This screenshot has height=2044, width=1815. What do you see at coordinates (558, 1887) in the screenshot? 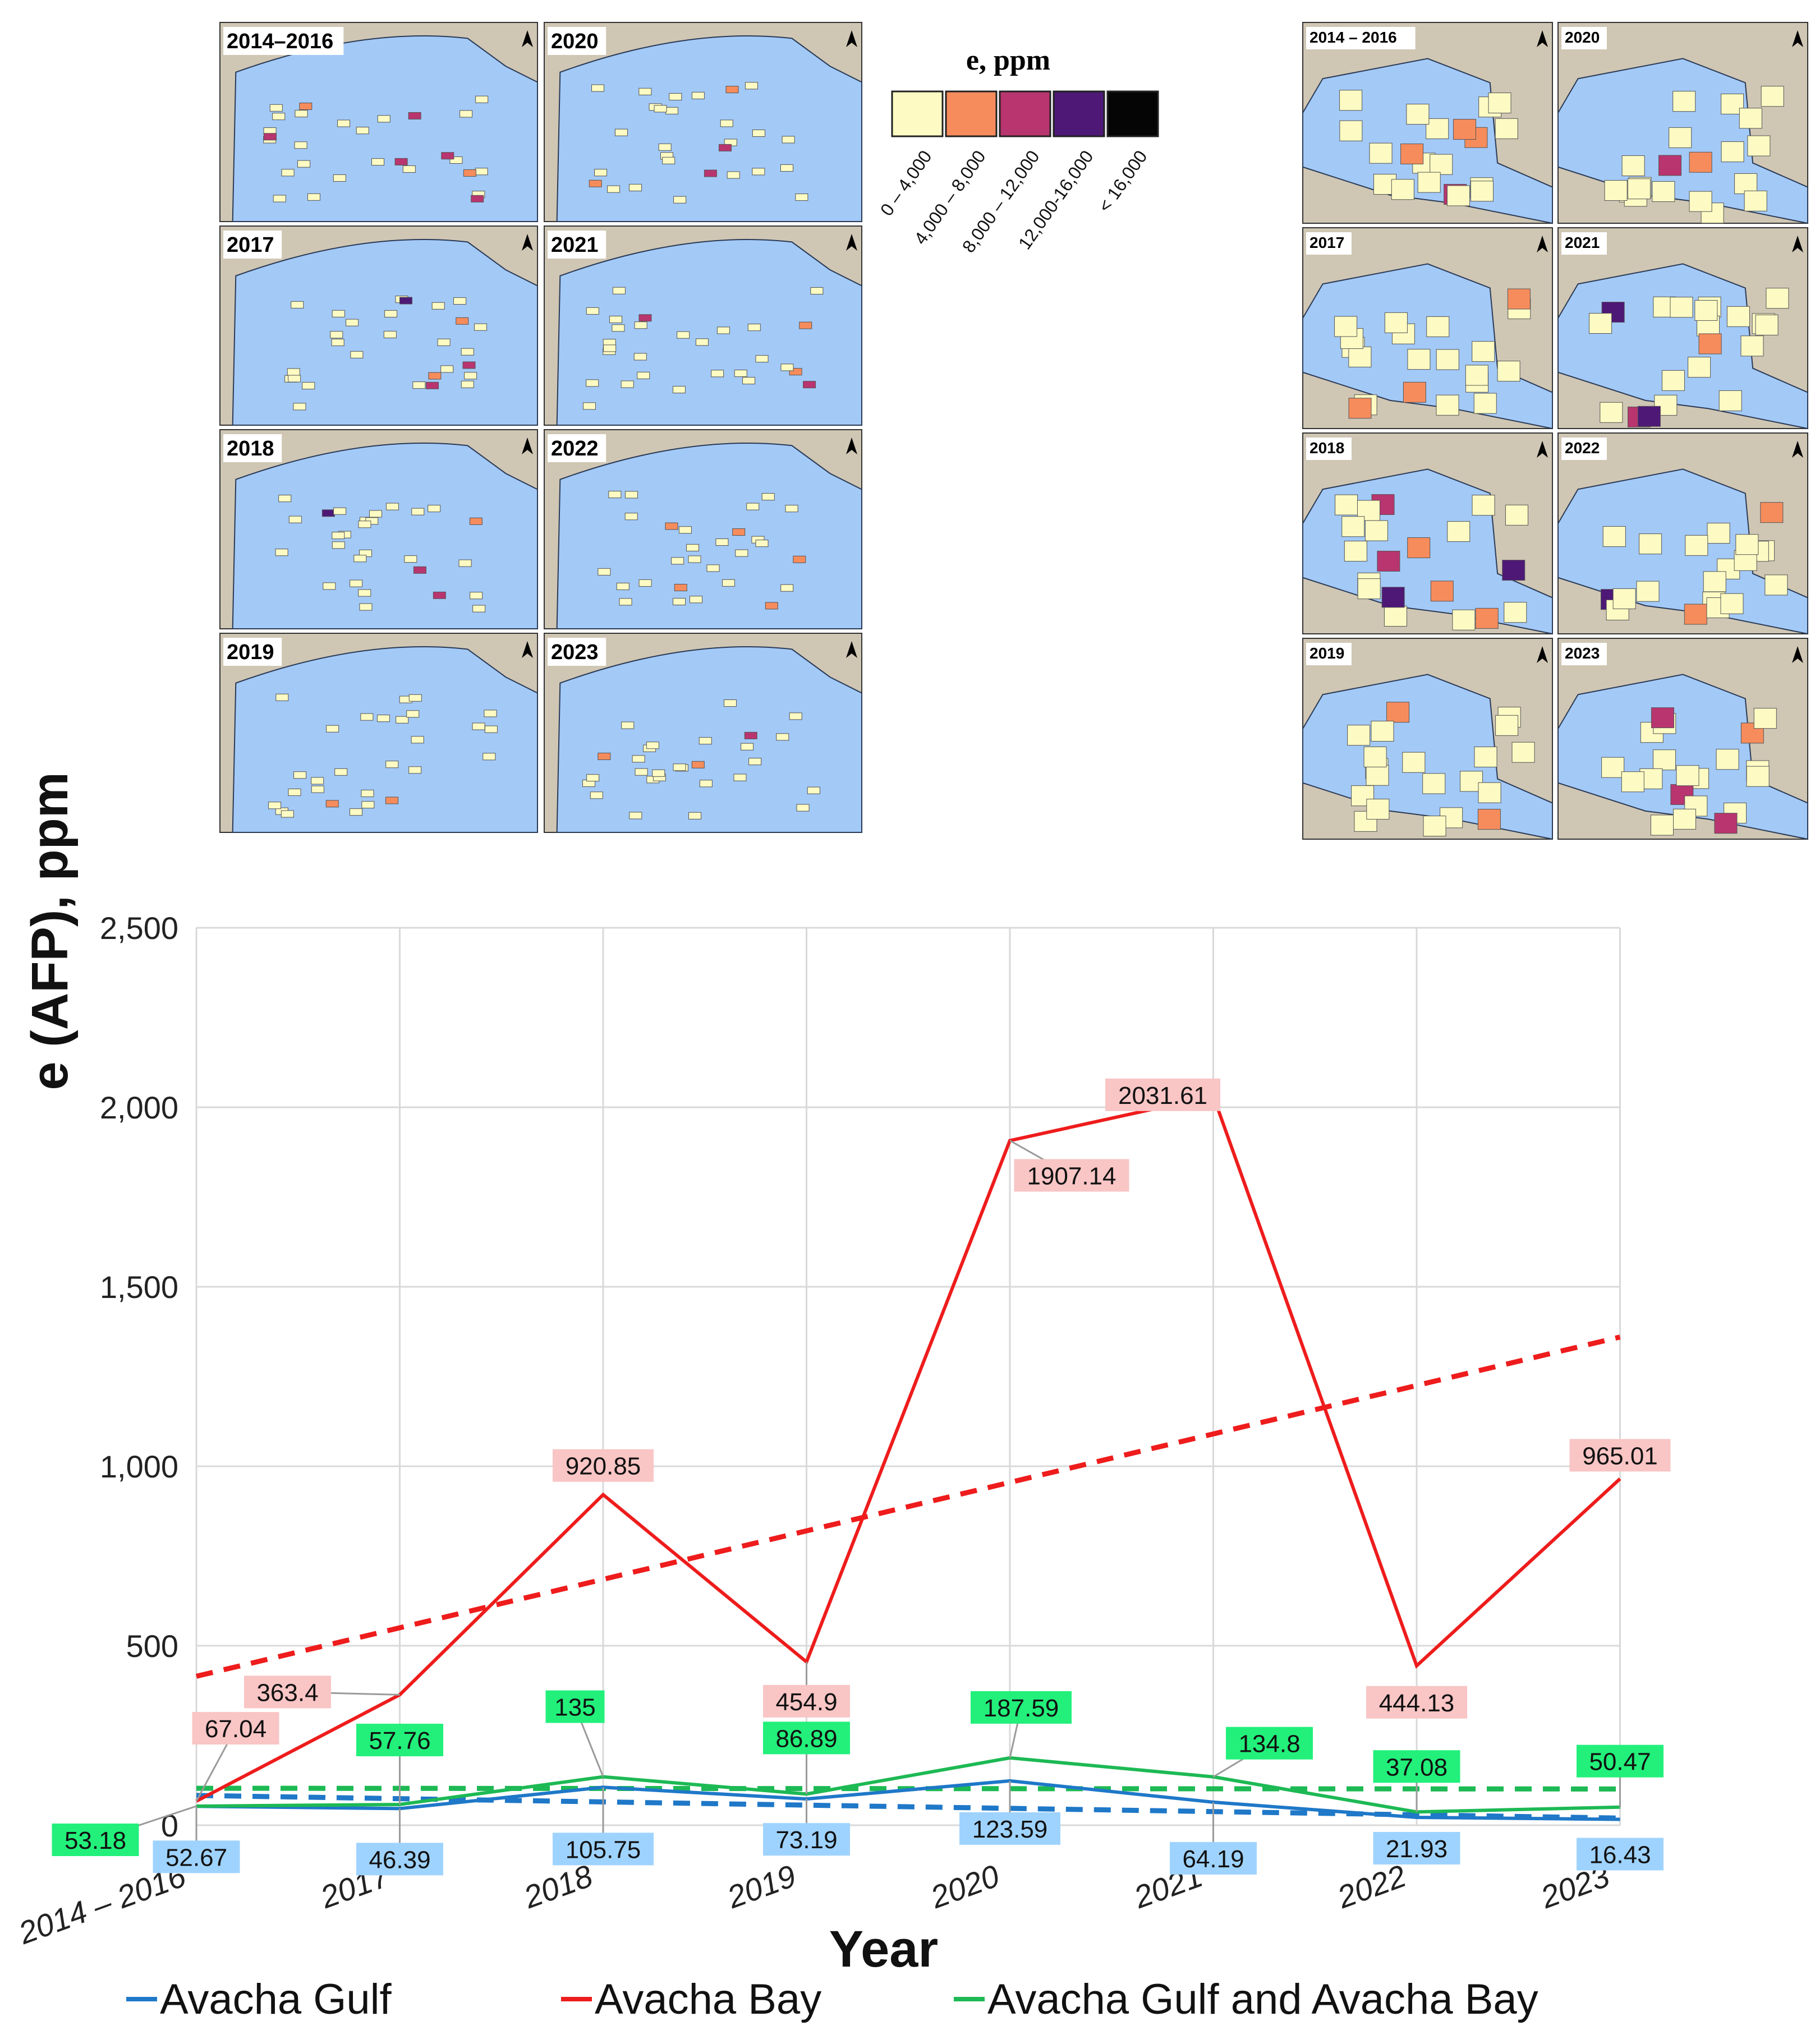
I see `x-tick-label: 2018` at bounding box center [558, 1887].